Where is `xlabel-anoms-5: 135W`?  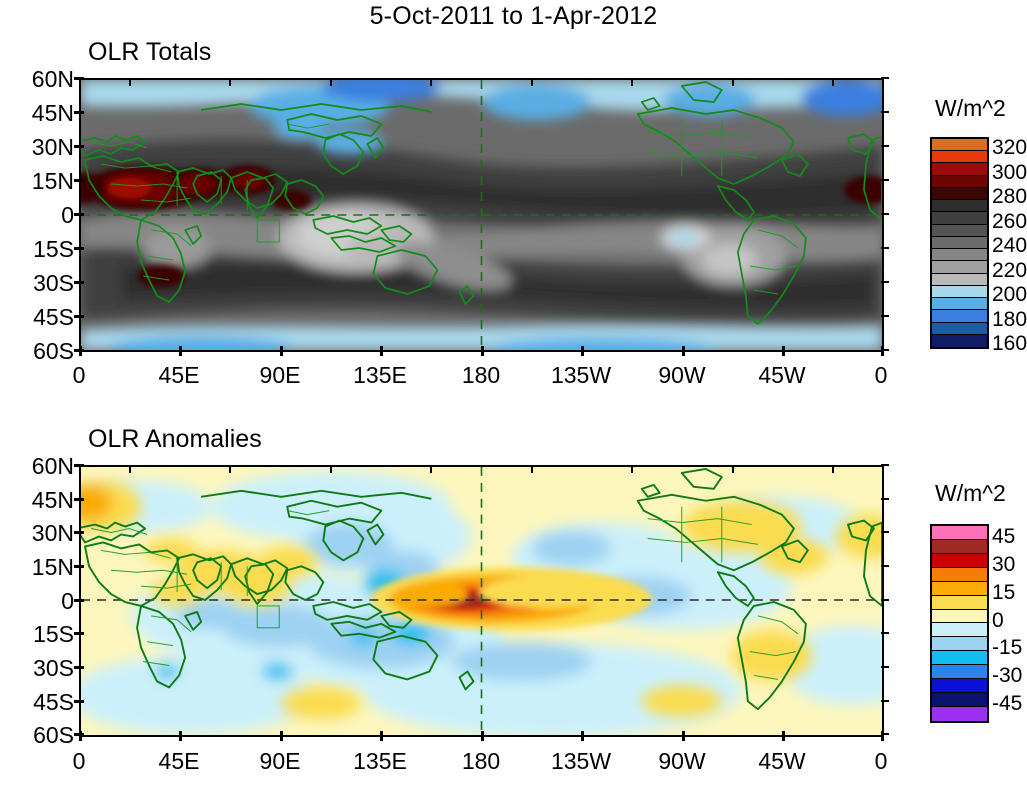 xlabel-anoms-5: 135W is located at coordinates (581, 761).